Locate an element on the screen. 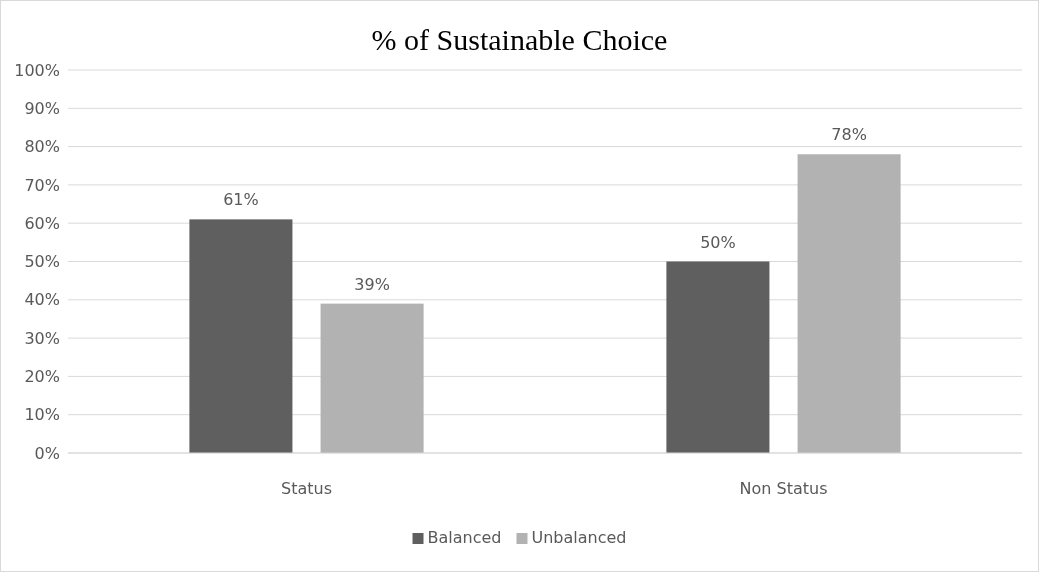 Image resolution: width=1039 pixels, height=572 pixels. y-tick-label: 0% is located at coordinates (47, 453).